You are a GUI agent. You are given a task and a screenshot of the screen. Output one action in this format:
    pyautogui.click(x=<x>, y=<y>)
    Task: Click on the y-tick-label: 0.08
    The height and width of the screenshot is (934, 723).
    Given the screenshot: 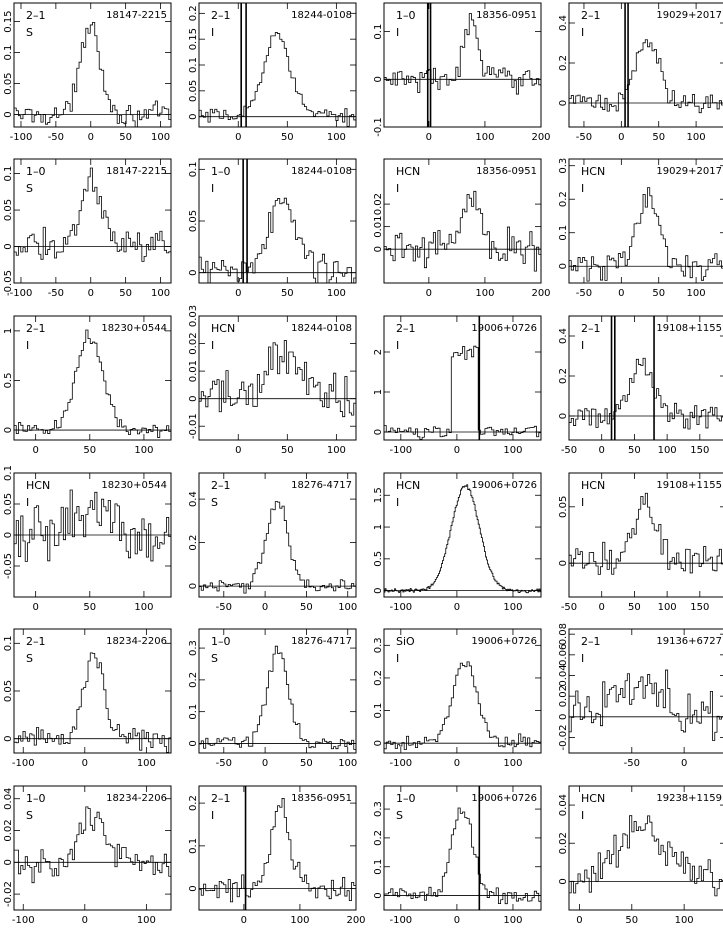 What is the action you would take?
    pyautogui.click(x=563, y=634)
    